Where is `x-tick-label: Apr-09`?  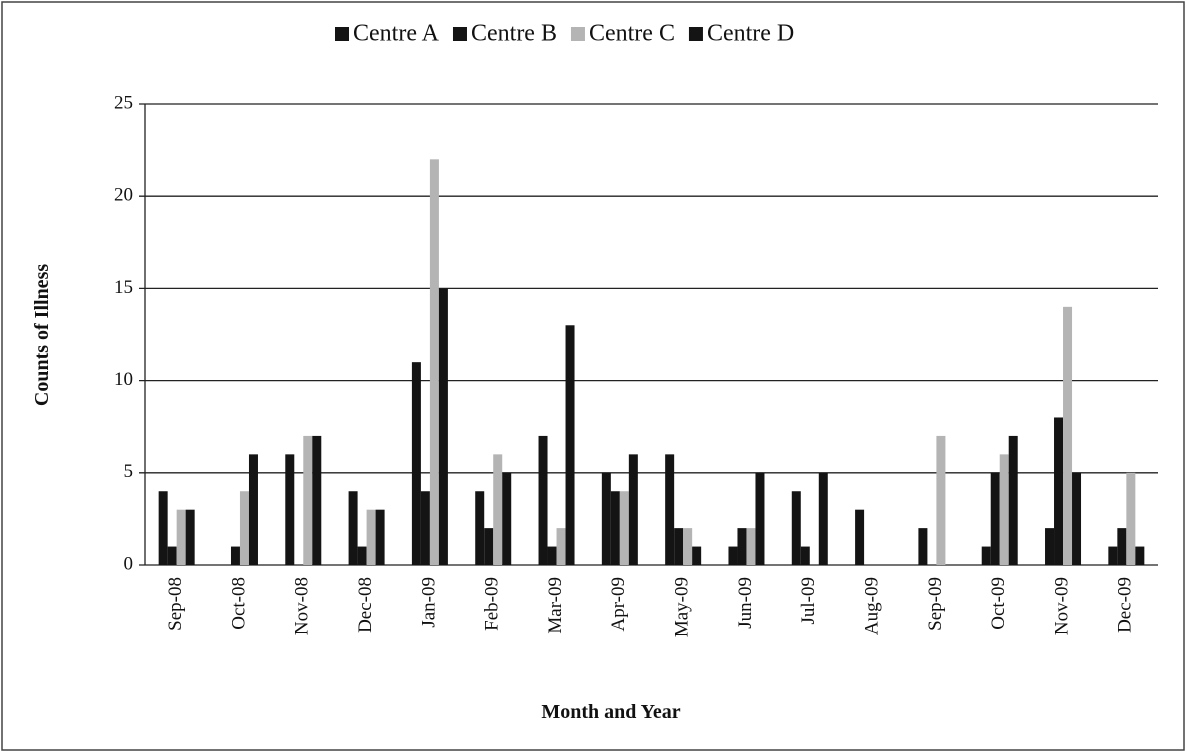 x-tick-label: Apr-09 is located at coordinates (618, 604).